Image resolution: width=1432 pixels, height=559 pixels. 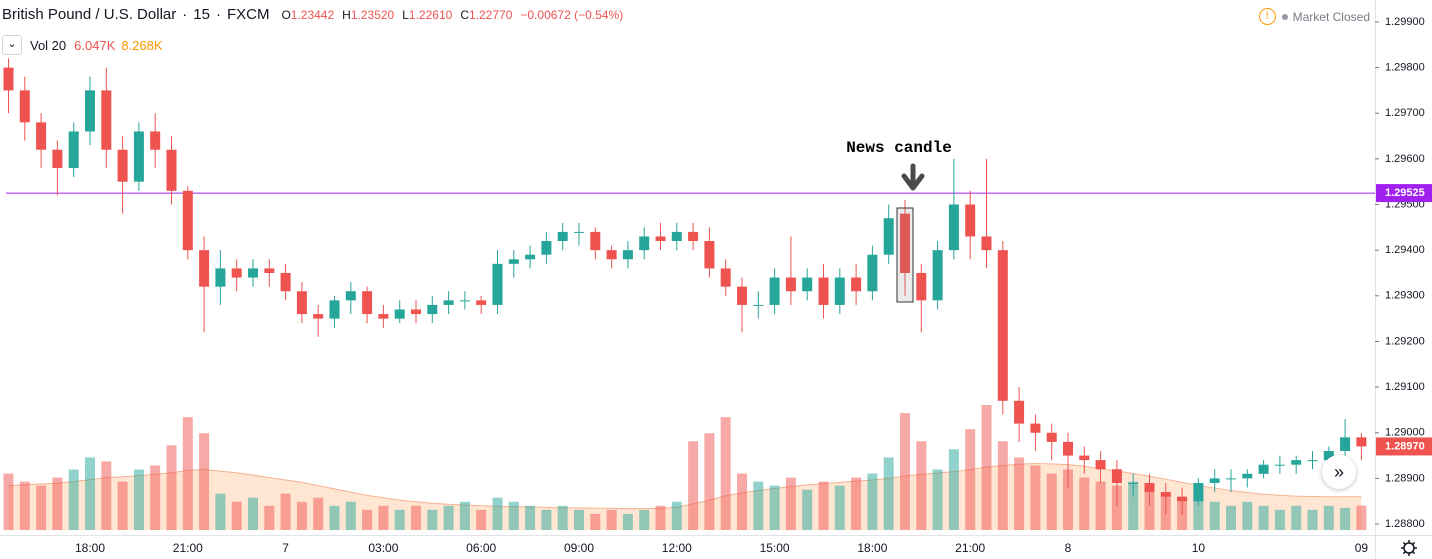 I want to click on price-tag-label: 1.28970, so click(x=1405, y=446).